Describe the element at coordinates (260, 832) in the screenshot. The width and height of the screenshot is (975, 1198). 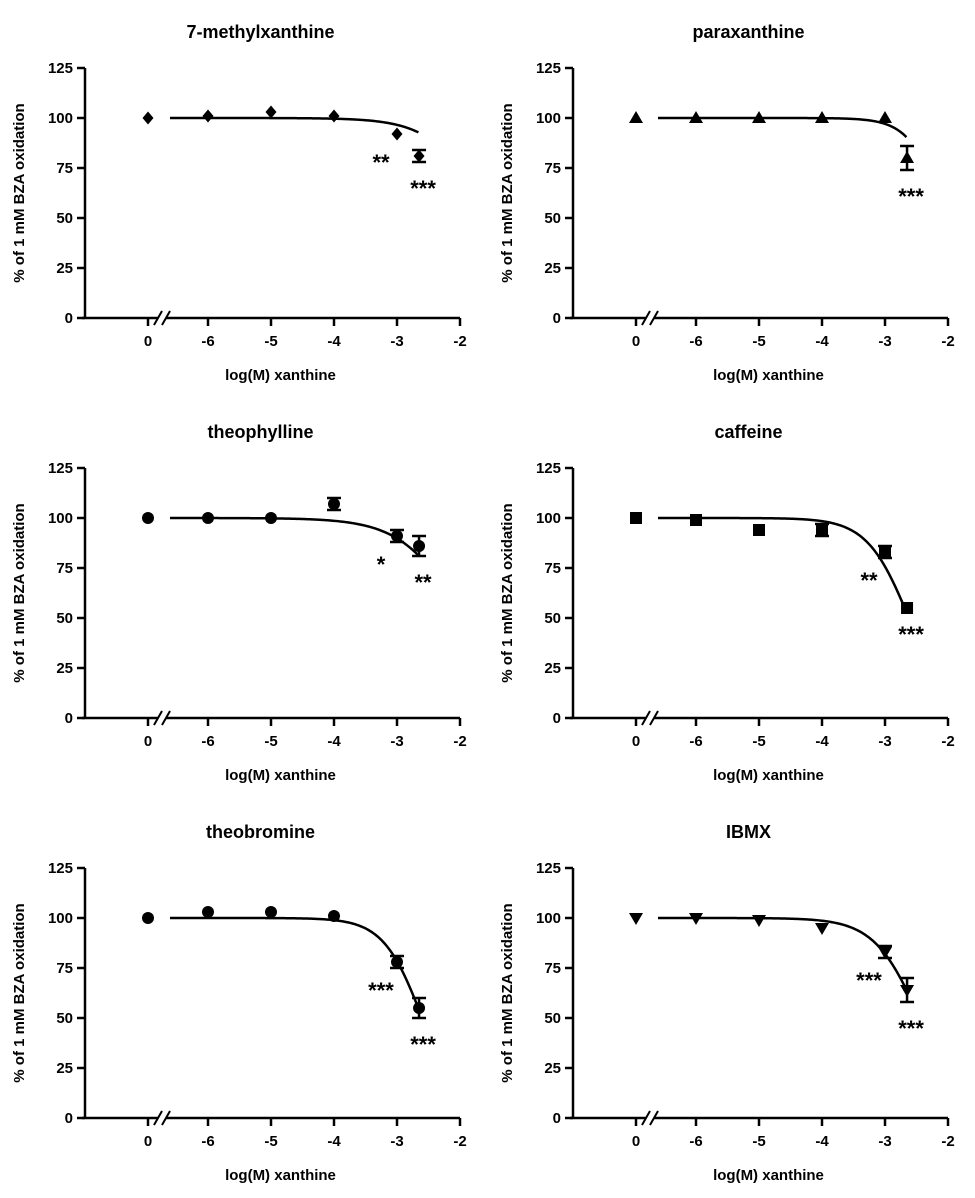
I see `chart-title: theobromine` at that location.